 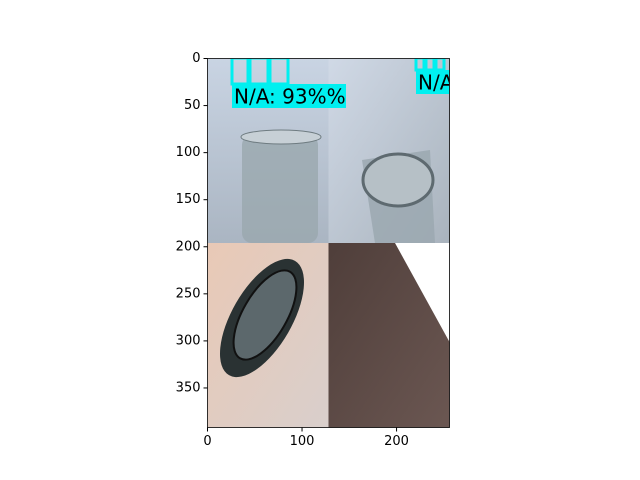 What do you see at coordinates (196, 58) in the screenshot?
I see `y-tick-label: 0` at bounding box center [196, 58].